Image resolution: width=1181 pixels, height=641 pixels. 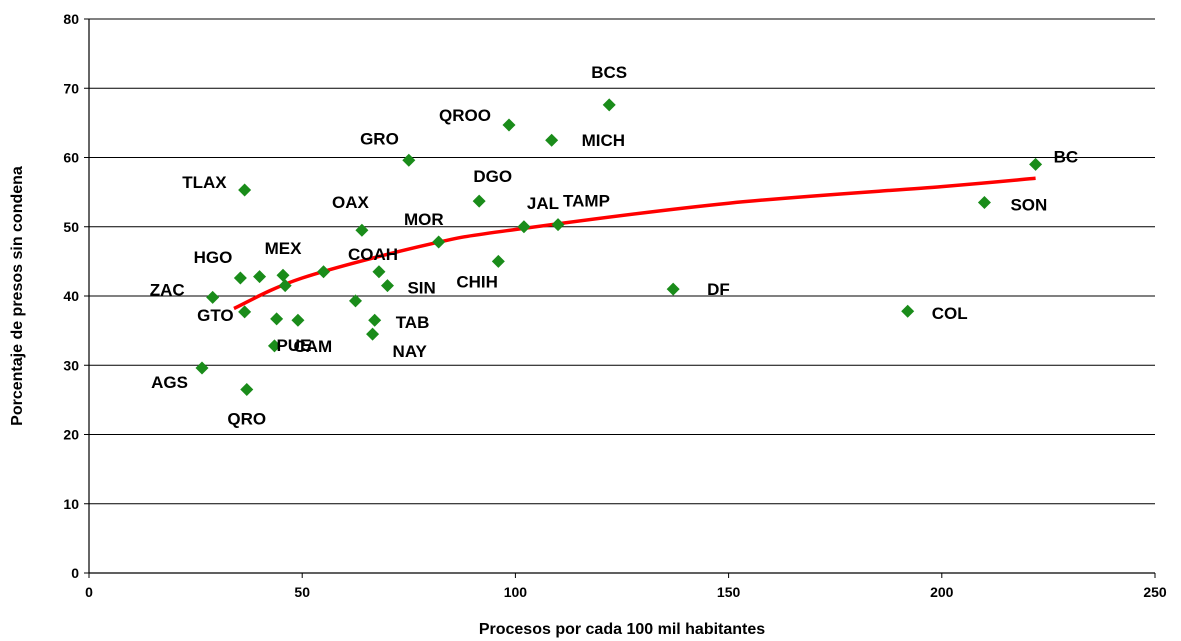 I want to click on x-axis-title: Procesos por cada 100 mil habitantes, so click(x=622, y=629).